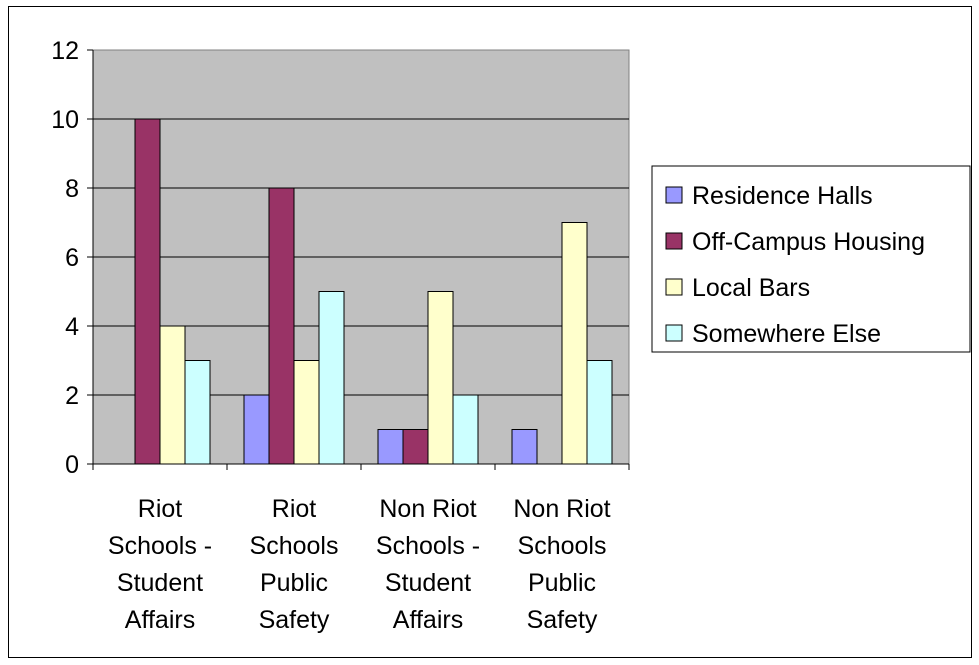 The height and width of the screenshot is (665, 979). What do you see at coordinates (751, 288) in the screenshot?
I see `legend-label: Local Bars` at bounding box center [751, 288].